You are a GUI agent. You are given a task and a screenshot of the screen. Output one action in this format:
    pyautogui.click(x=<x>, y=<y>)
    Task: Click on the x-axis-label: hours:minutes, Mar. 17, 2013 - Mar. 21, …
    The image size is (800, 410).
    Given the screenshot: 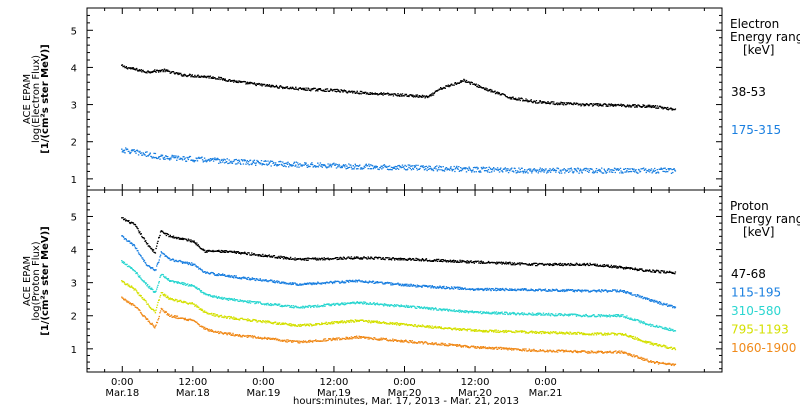 What is the action you would take?
    pyautogui.click(x=406, y=401)
    